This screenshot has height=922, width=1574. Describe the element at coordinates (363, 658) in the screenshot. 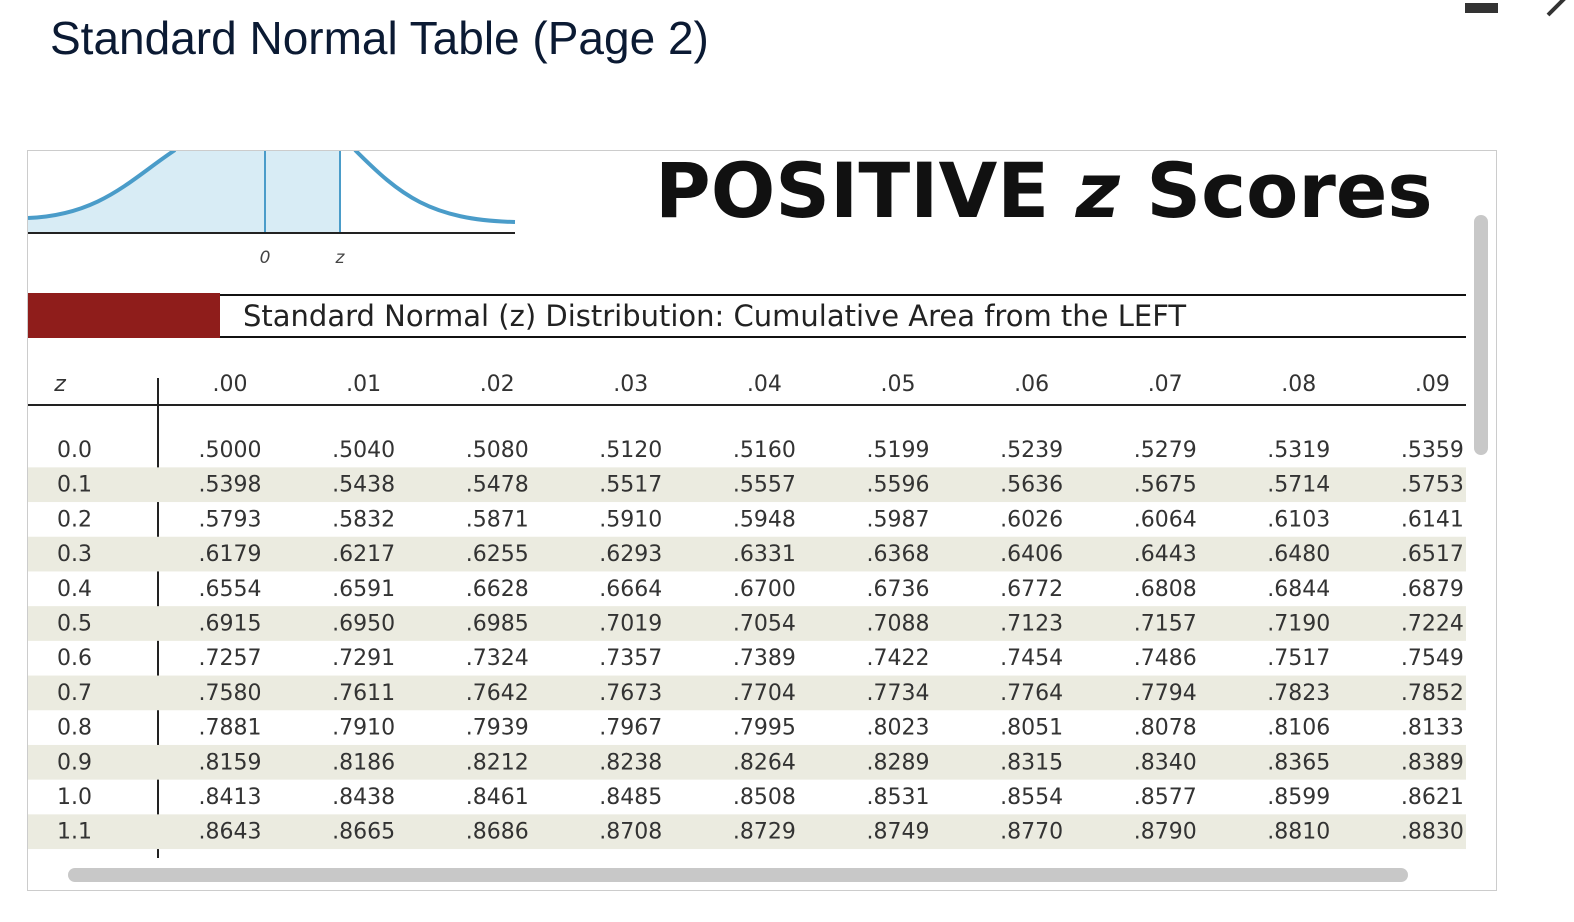

I see `cell: .7291` at that location.